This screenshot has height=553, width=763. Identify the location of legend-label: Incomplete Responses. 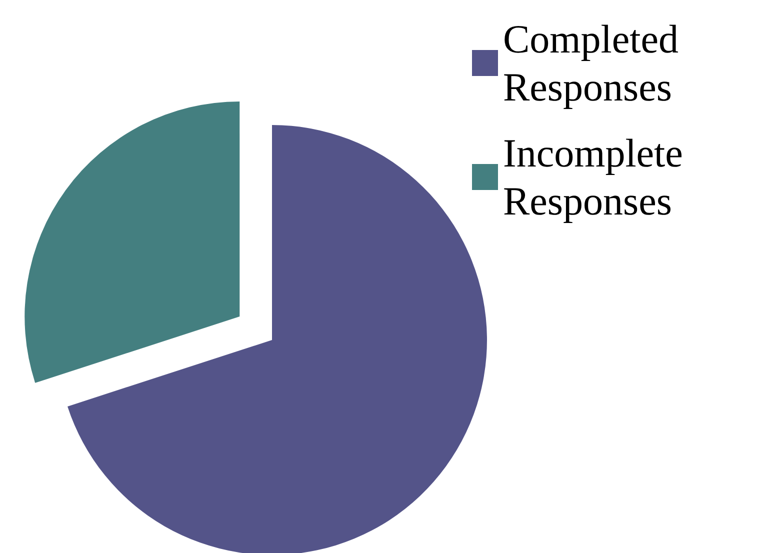
(598, 177).